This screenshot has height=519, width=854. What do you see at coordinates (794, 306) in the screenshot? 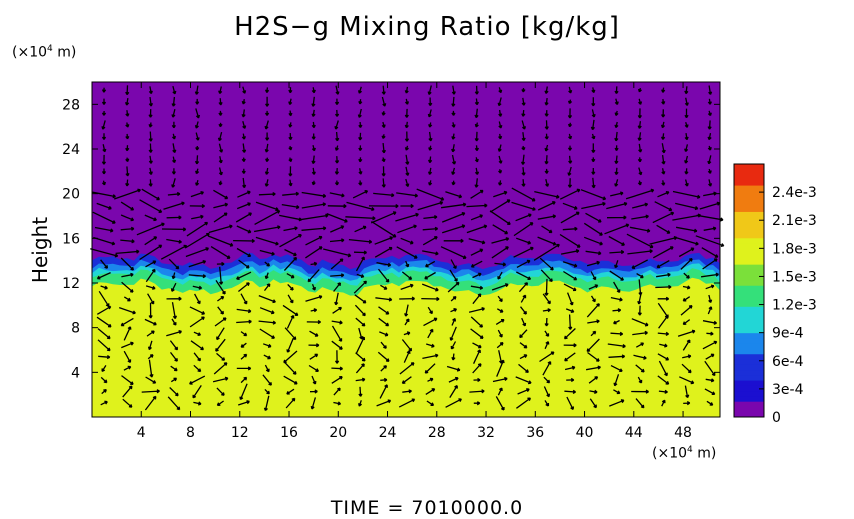
I see `colorbar-label: 1.2e-3` at bounding box center [794, 306].